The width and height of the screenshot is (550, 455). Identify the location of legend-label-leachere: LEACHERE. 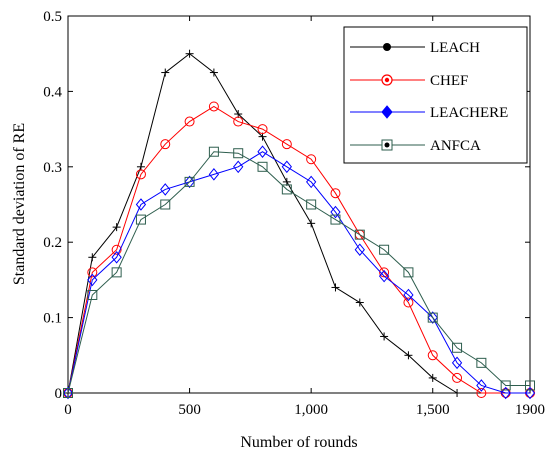
(469, 113).